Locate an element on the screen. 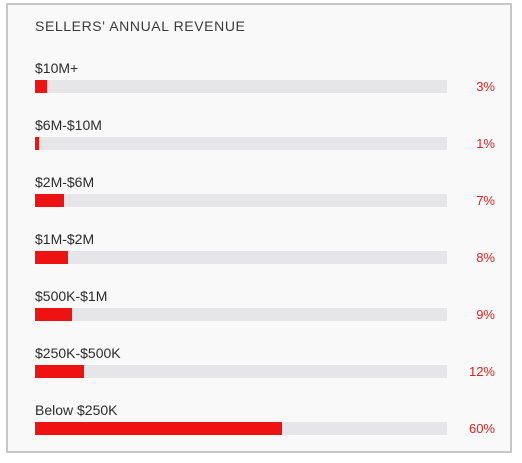 The height and width of the screenshot is (463, 522). value-label: 3% is located at coordinates (485, 86).